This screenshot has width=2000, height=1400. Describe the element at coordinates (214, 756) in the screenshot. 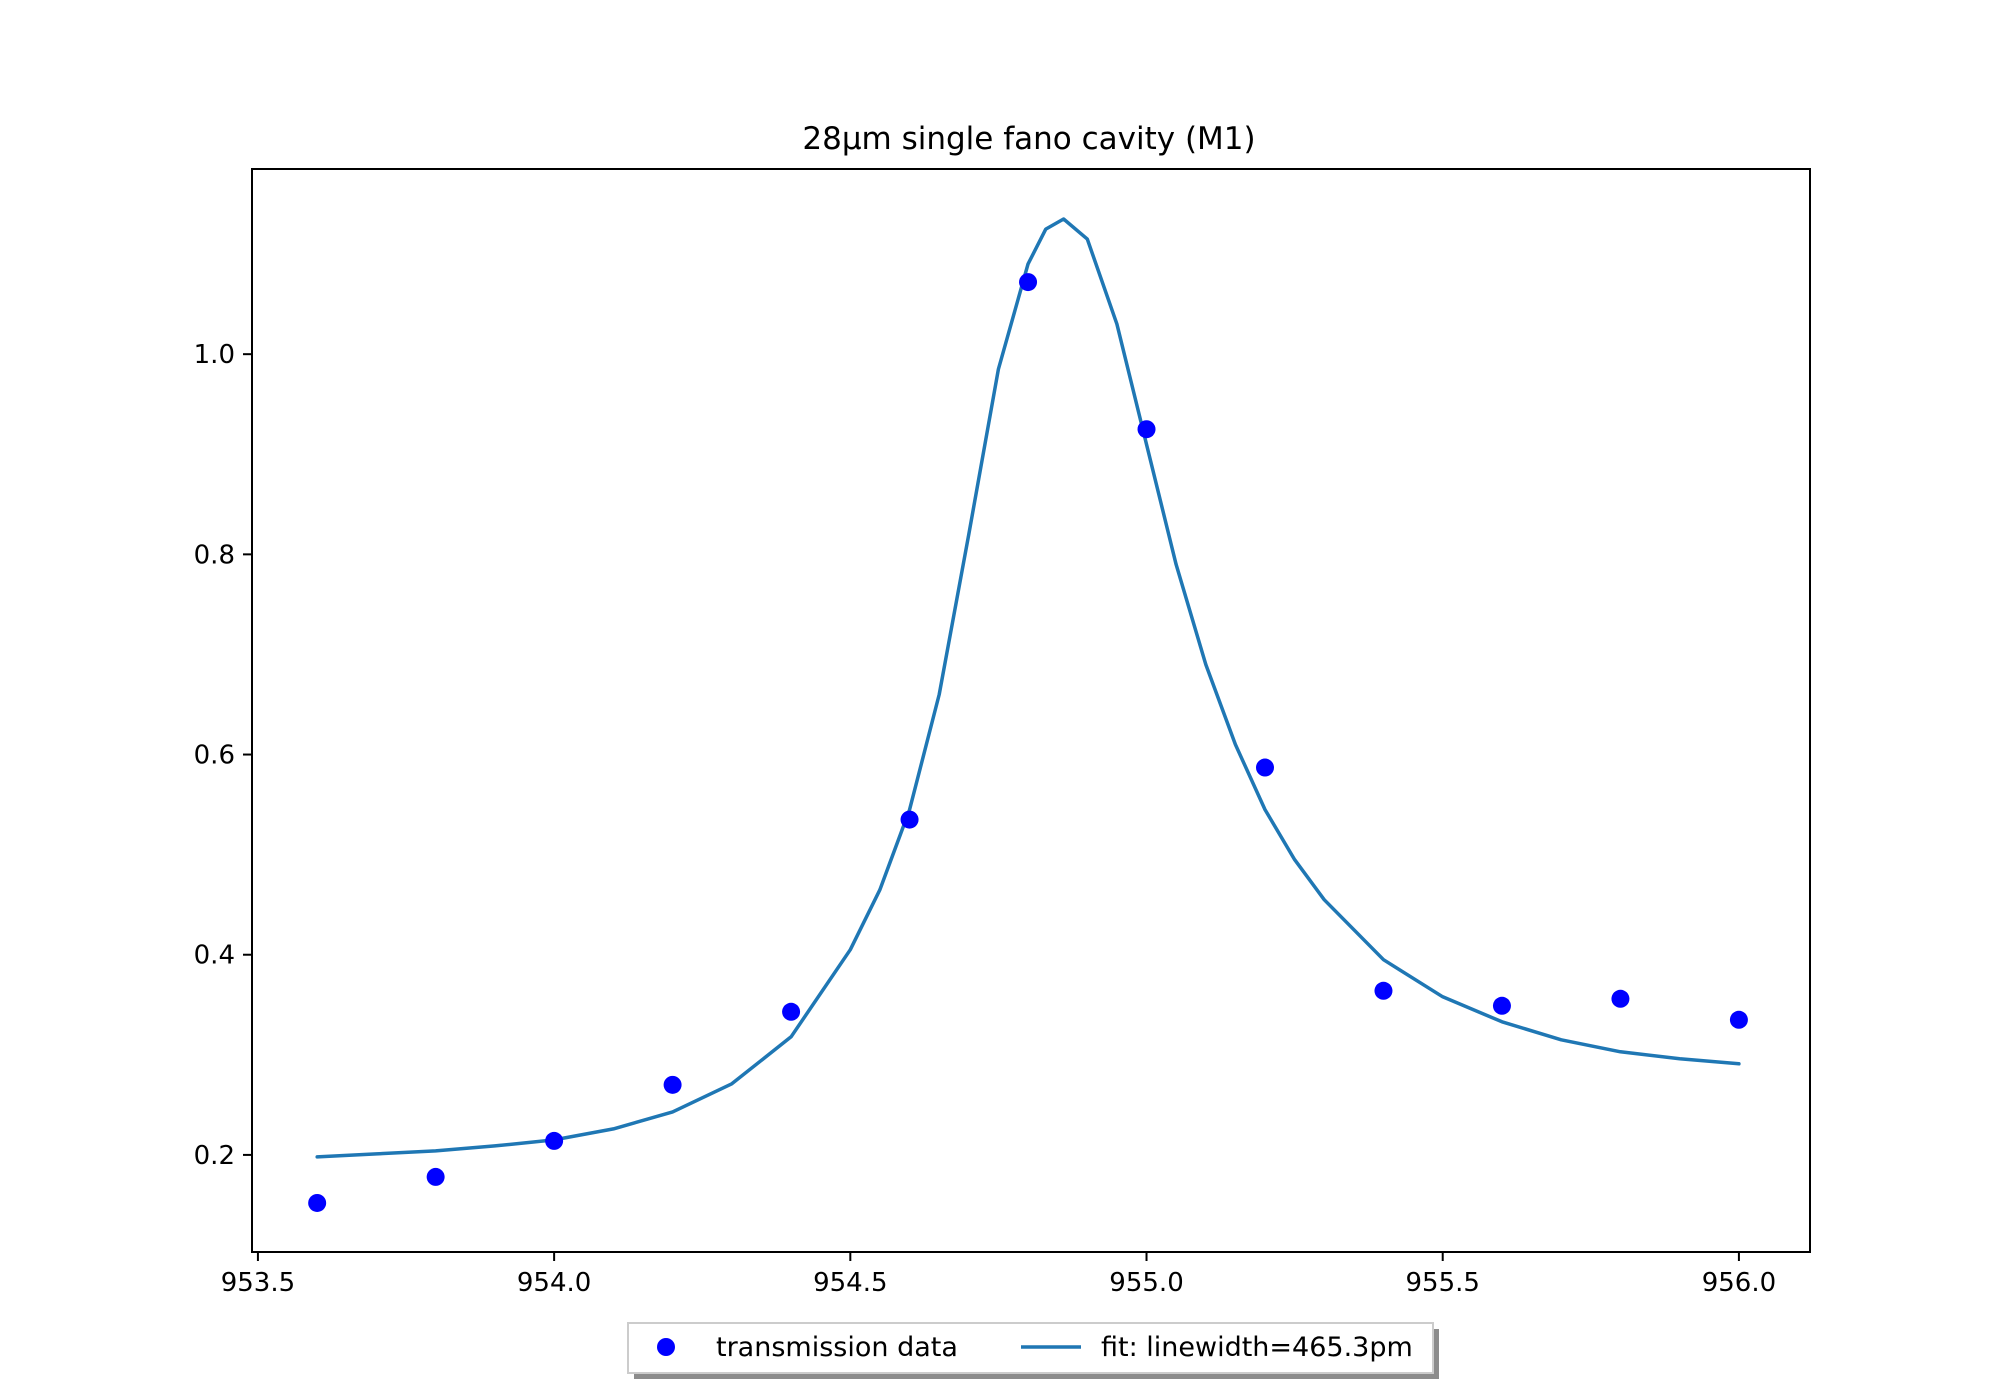

I see `y-tick-label: 0.6` at that location.